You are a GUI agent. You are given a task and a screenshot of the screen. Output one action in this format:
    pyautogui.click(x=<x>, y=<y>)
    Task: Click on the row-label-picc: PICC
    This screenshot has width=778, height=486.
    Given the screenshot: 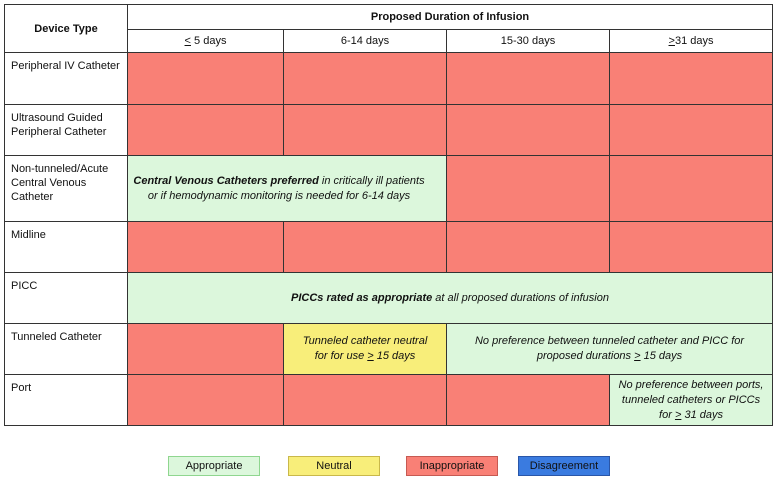 What is the action you would take?
    pyautogui.click(x=66, y=298)
    